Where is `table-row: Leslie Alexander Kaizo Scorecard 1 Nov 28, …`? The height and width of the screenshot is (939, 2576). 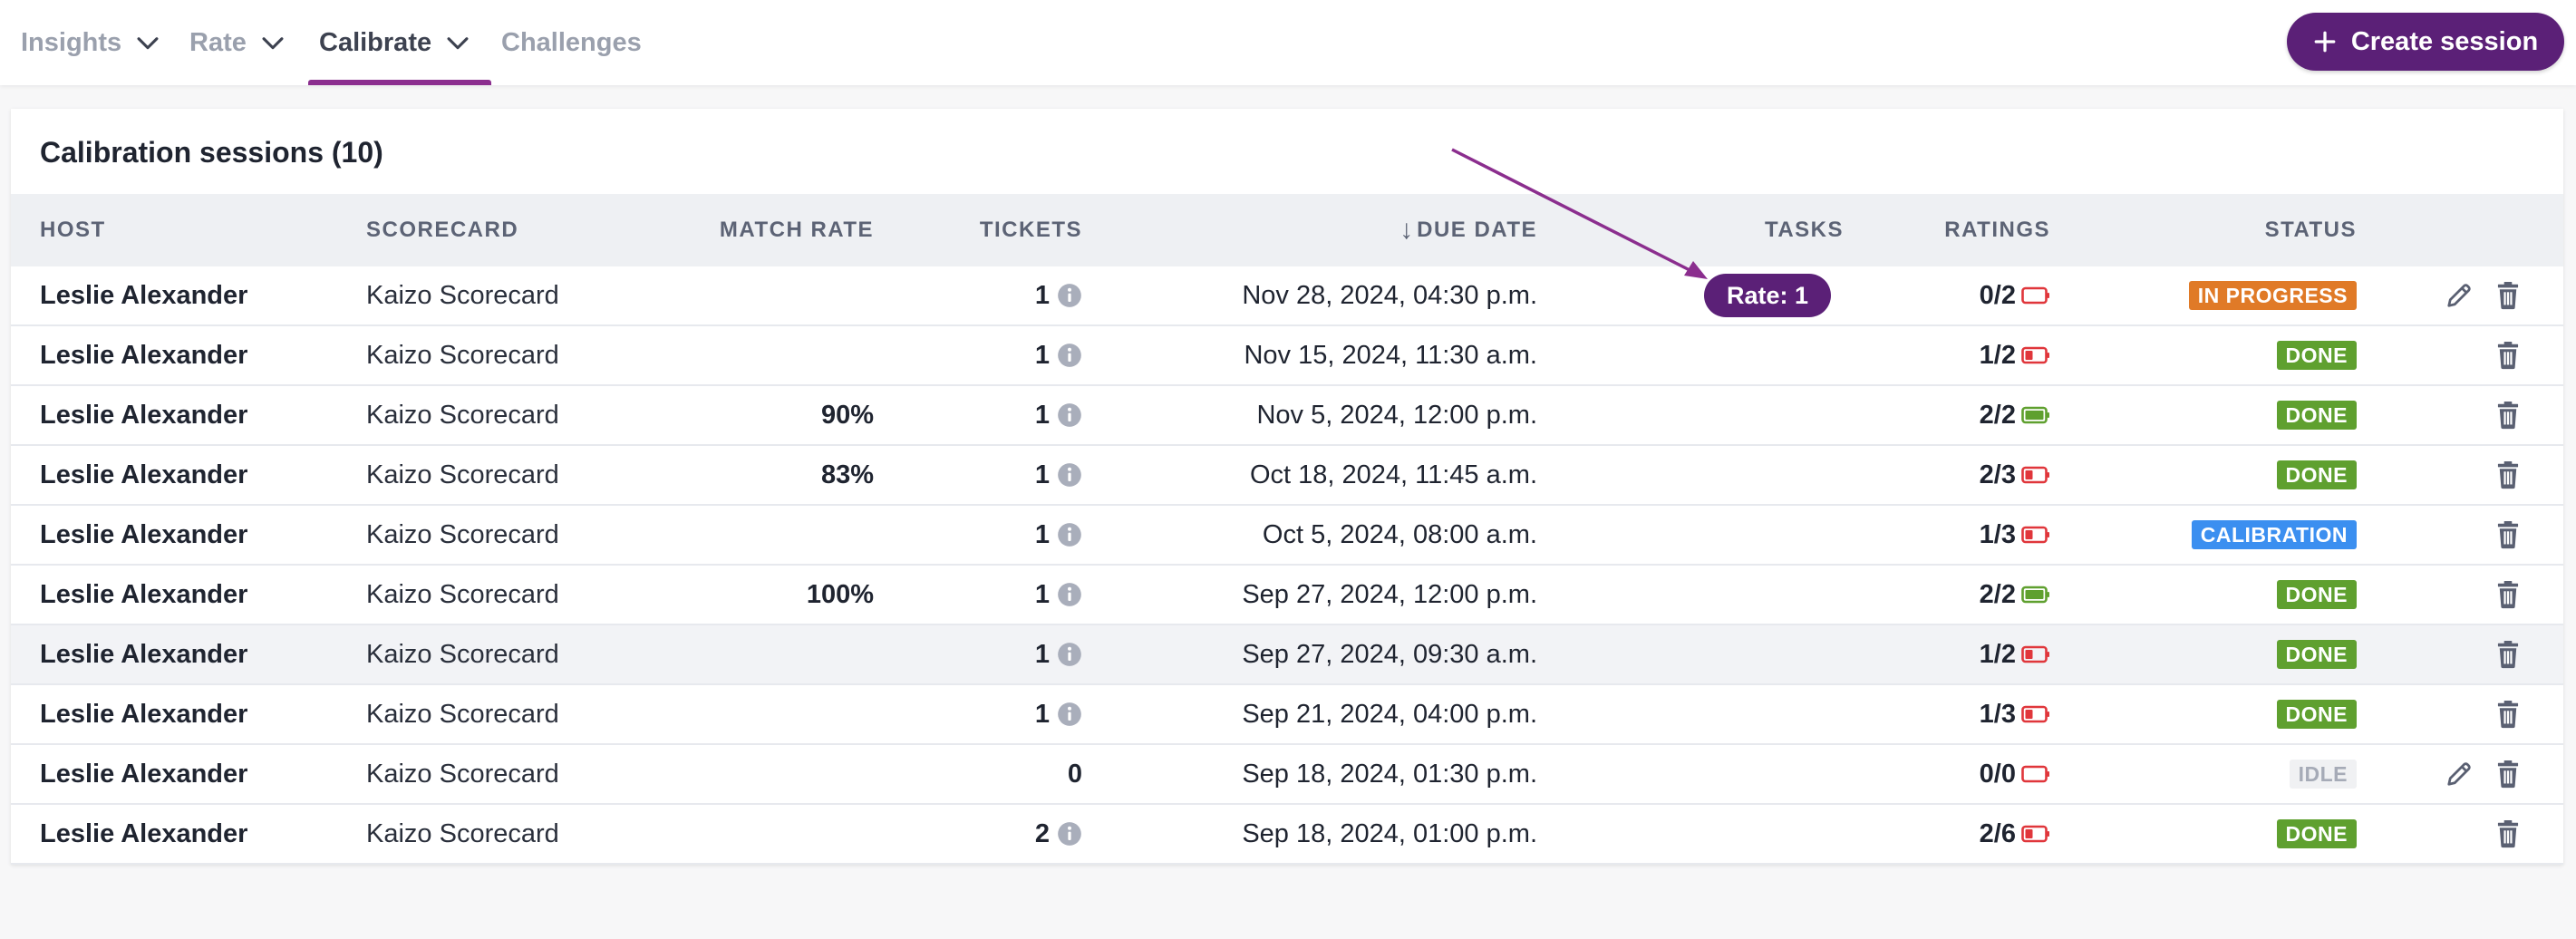
table-row: Leslie Alexander Kaizo Scorecard 1 Nov 28, … is located at coordinates (1287, 296).